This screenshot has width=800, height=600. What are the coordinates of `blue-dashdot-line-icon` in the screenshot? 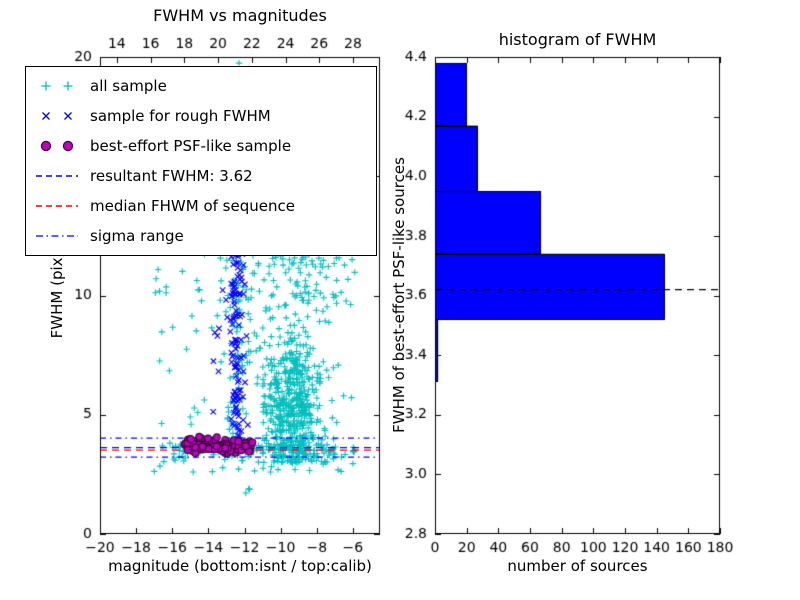 It's located at (57, 236).